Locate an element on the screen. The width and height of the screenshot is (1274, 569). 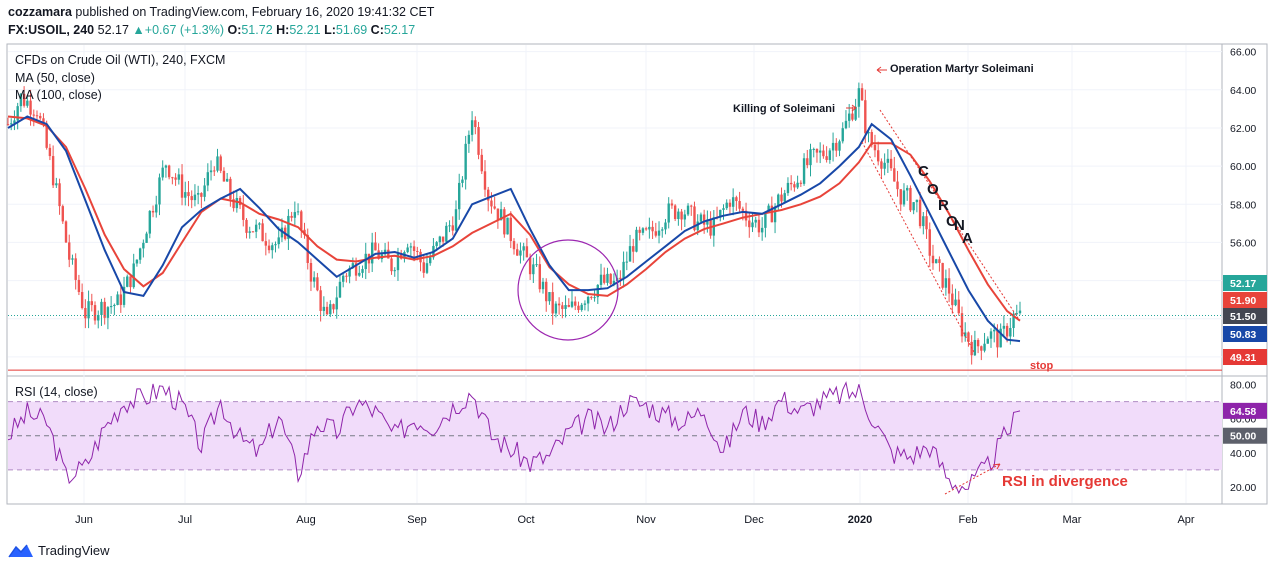
price-label-box is located at coordinates (1245, 435).